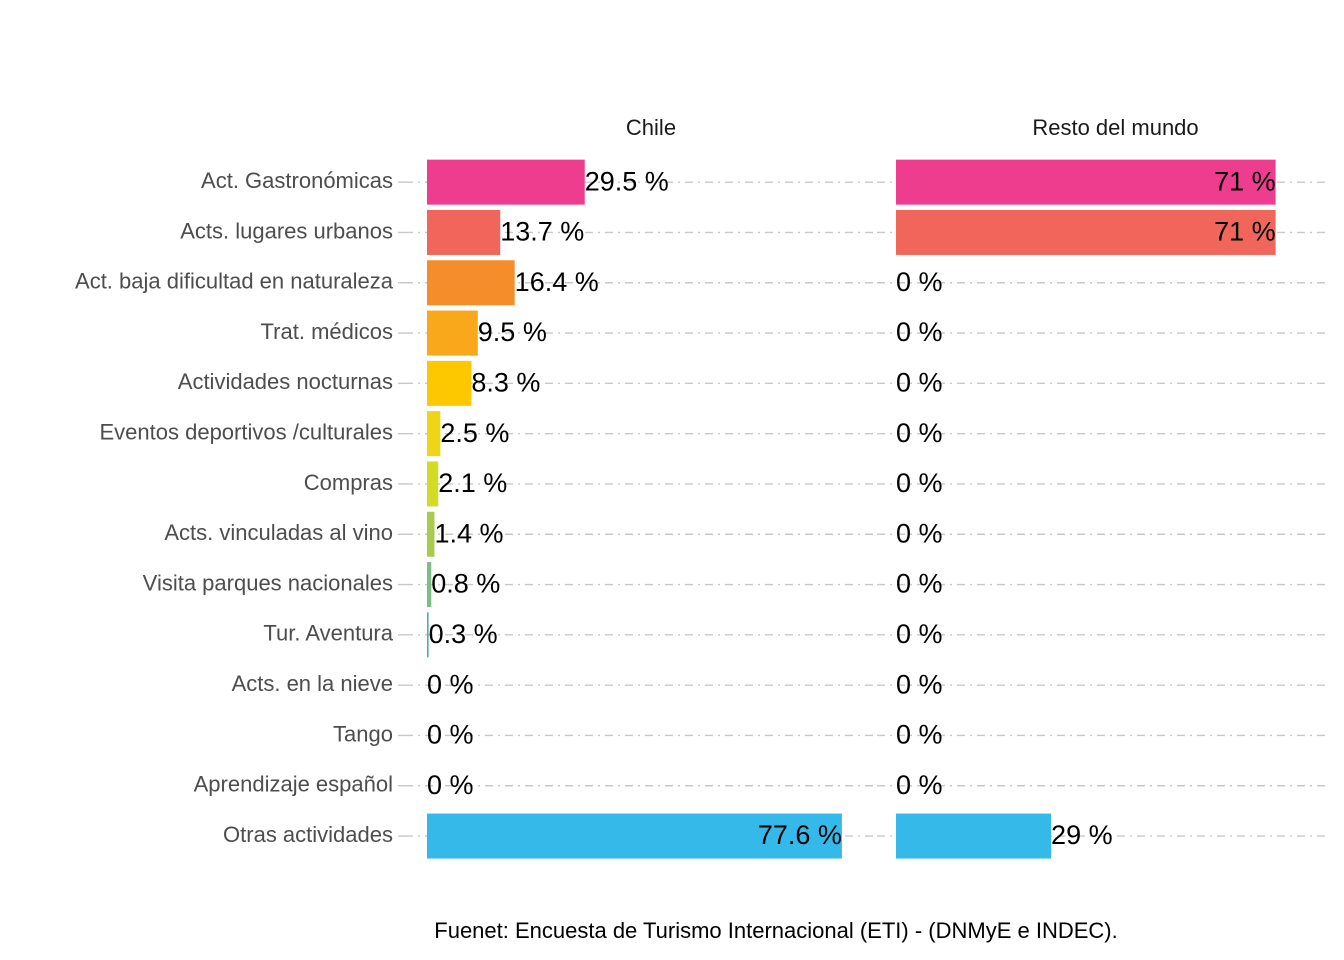 This screenshot has width=1344, height=960. What do you see at coordinates (363, 733) in the screenshot?
I see `y-tick-label: Tango` at bounding box center [363, 733].